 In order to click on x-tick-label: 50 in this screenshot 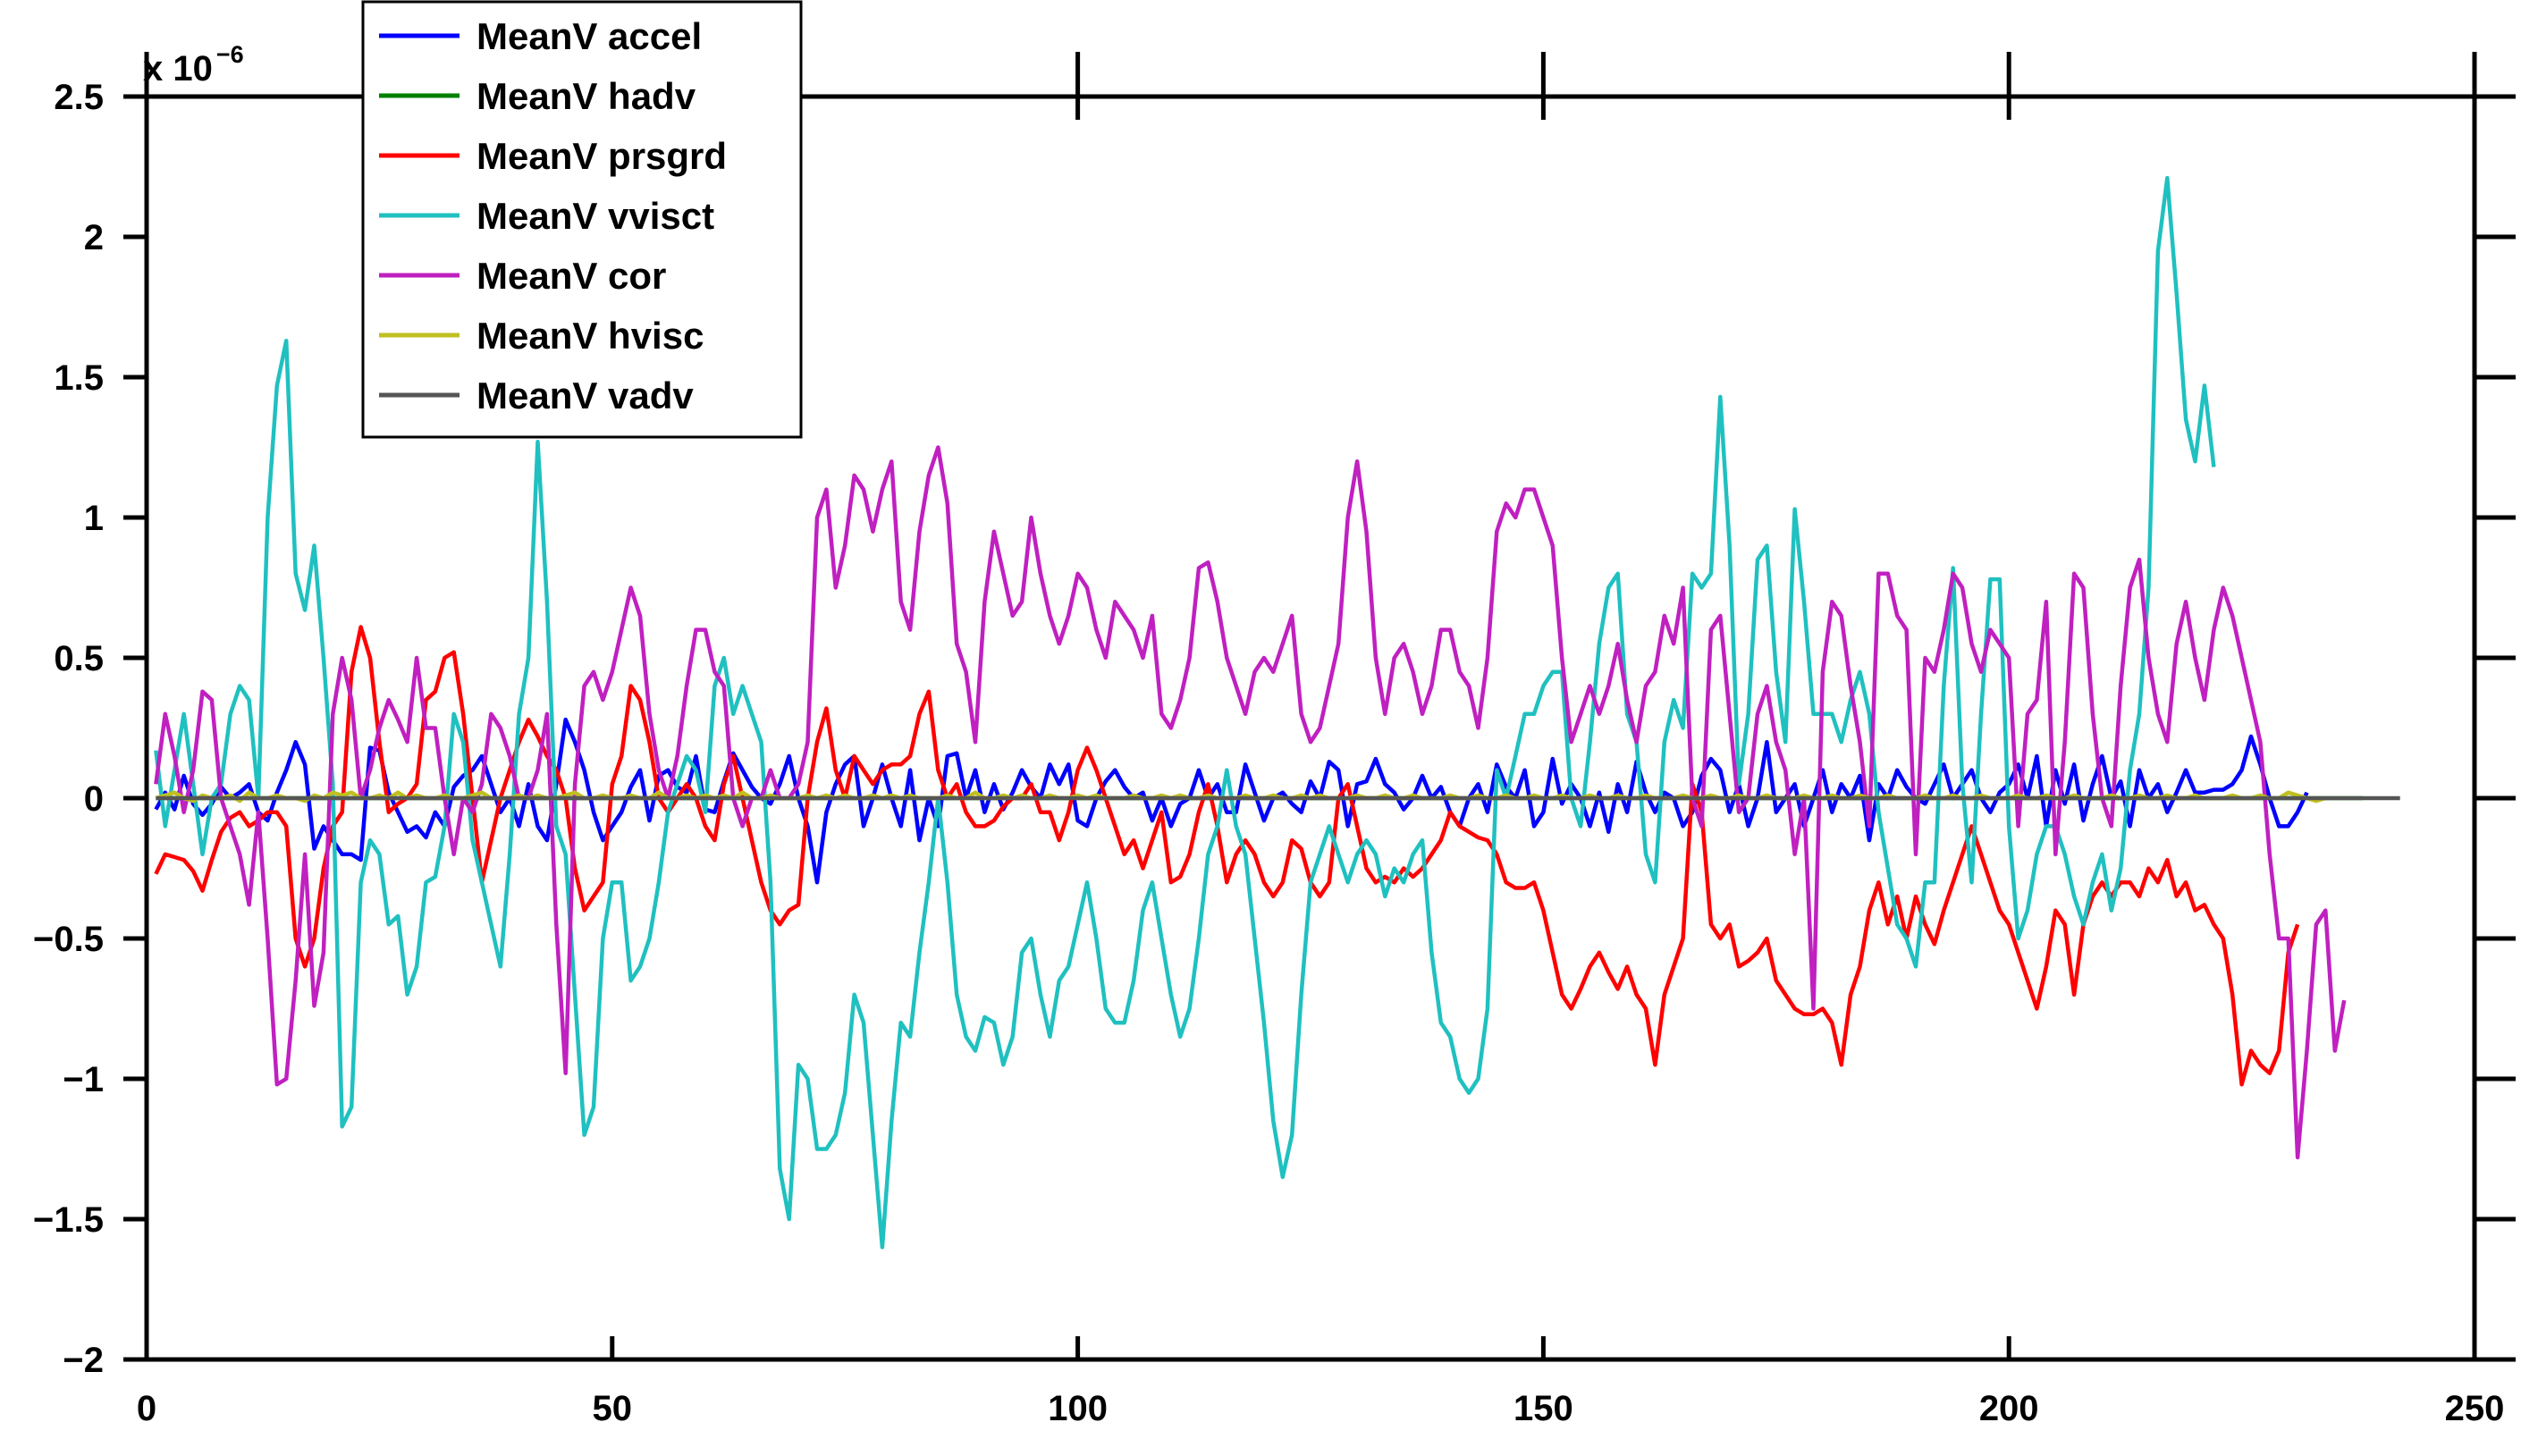, I will do `click(613, 1409)`.